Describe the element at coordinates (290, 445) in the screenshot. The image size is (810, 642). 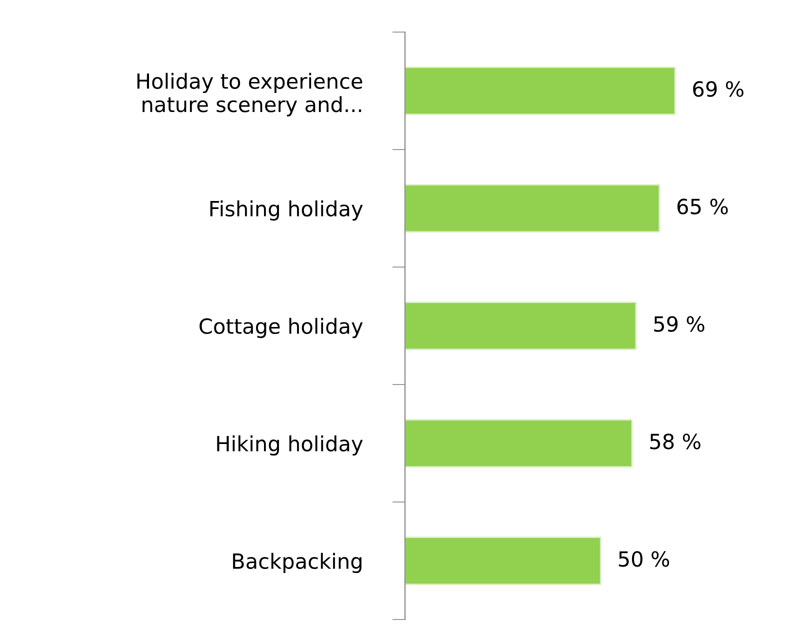
I see `y-tick-label: Hiking holiday` at that location.